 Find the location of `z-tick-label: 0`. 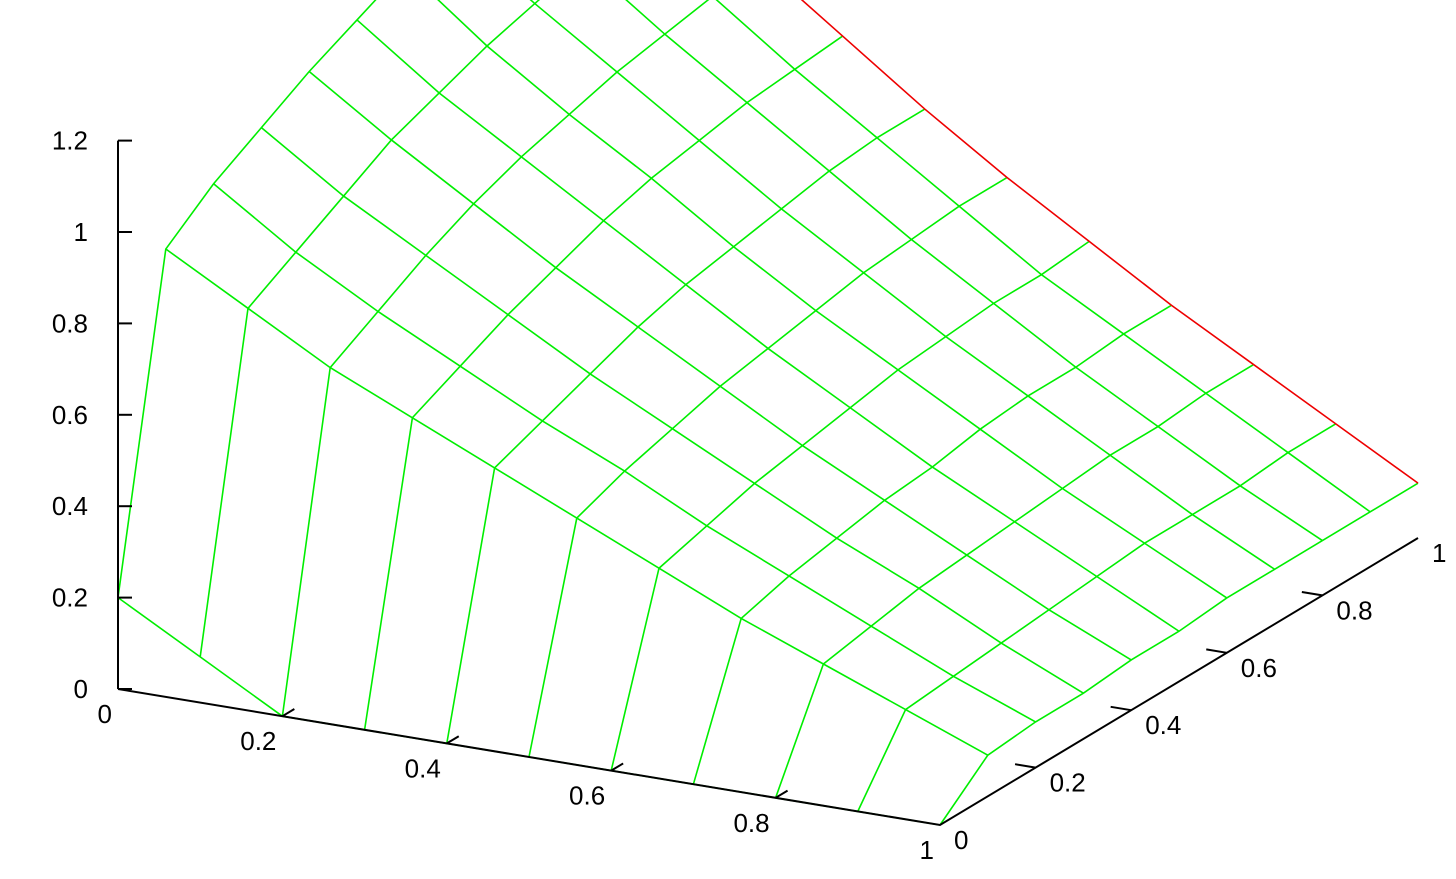

z-tick-label: 0 is located at coordinates (81, 689).